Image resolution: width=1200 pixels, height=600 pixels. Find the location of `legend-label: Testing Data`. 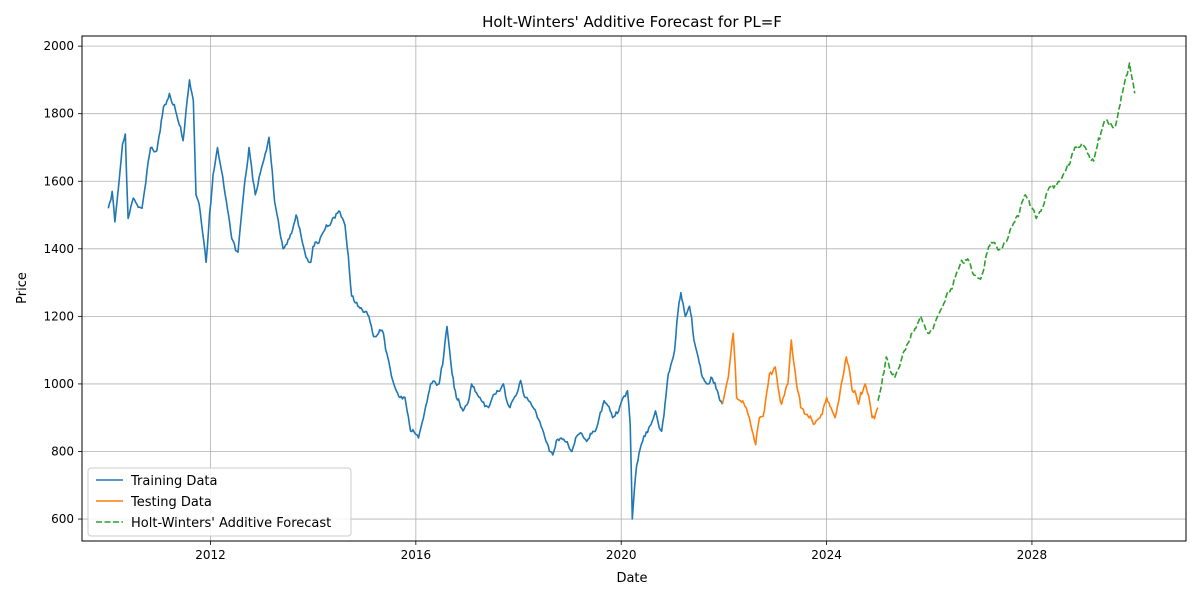

legend-label: Testing Data is located at coordinates (171, 502).